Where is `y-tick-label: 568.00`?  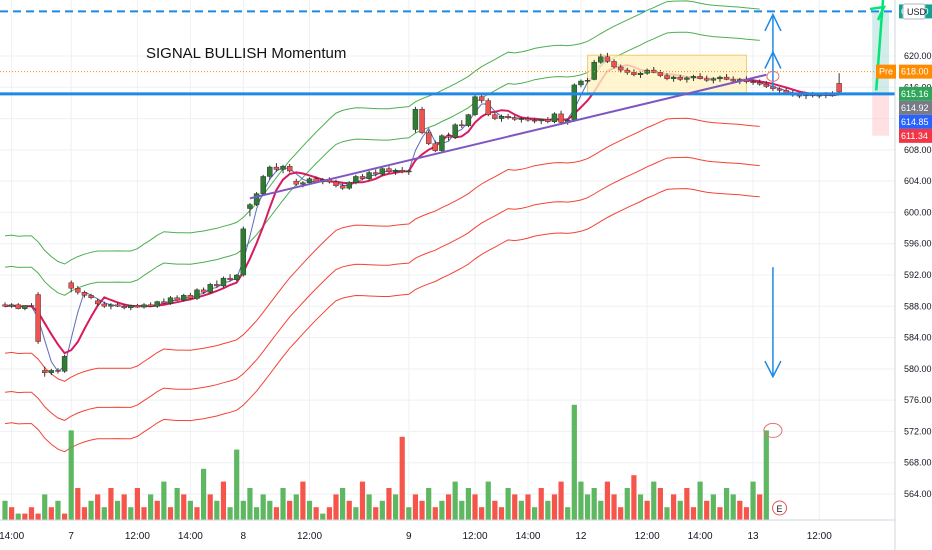 y-tick-label: 568.00 is located at coordinates (918, 463).